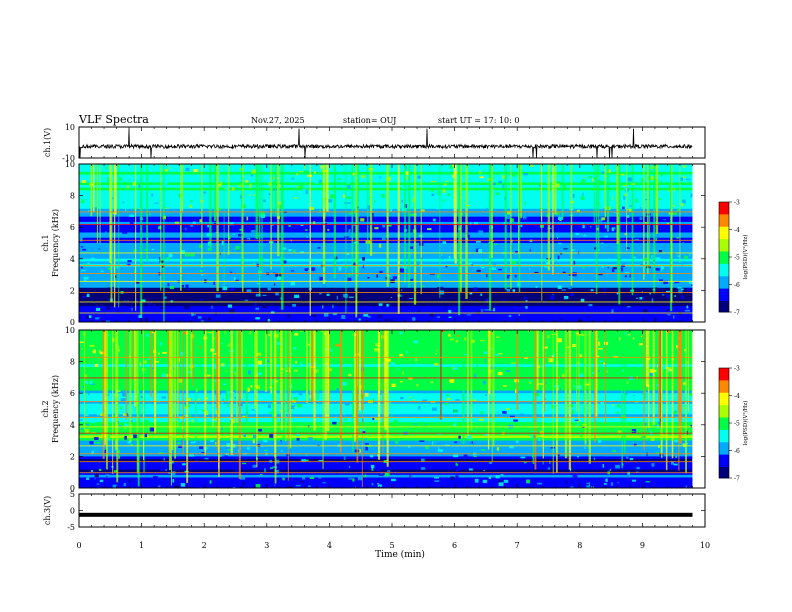 This screenshot has width=792, height=612. What do you see at coordinates (72, 488) in the screenshot?
I see `spectrogram-ch2-ytick-label: 0` at bounding box center [72, 488].